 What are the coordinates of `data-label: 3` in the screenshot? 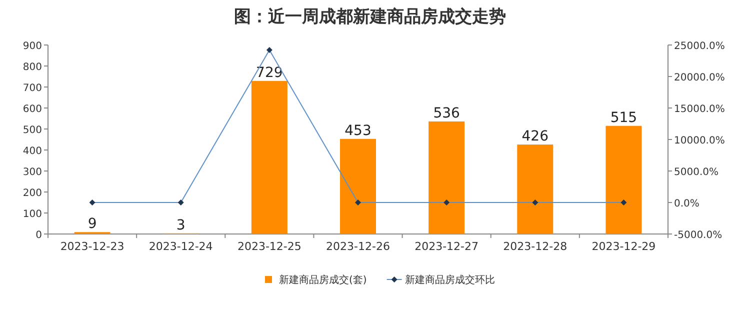 It's located at (181, 225).